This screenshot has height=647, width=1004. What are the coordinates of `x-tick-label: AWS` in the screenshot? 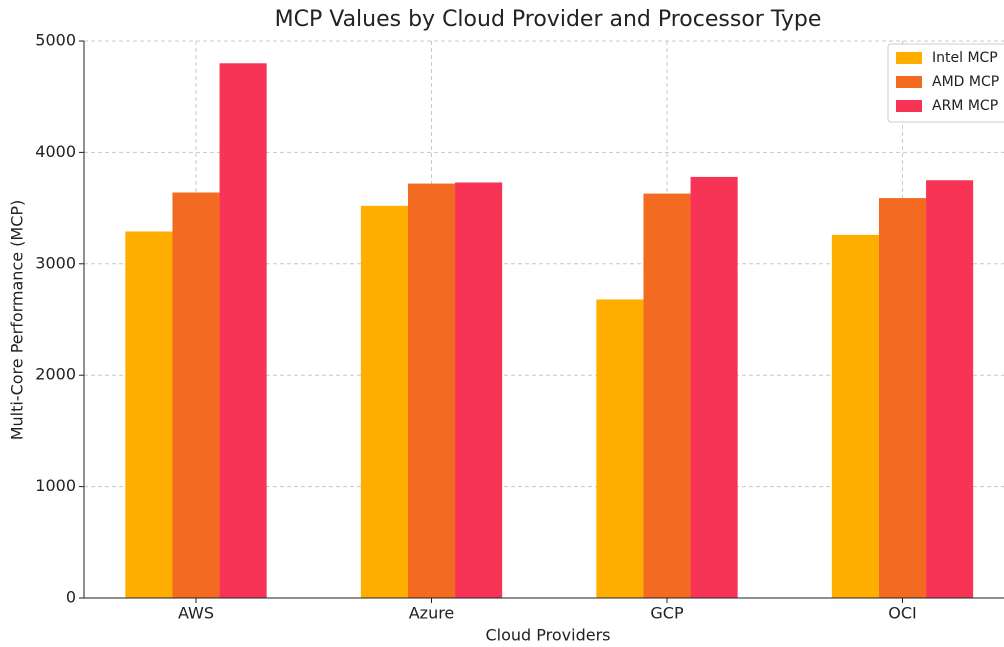 It's located at (196, 613).